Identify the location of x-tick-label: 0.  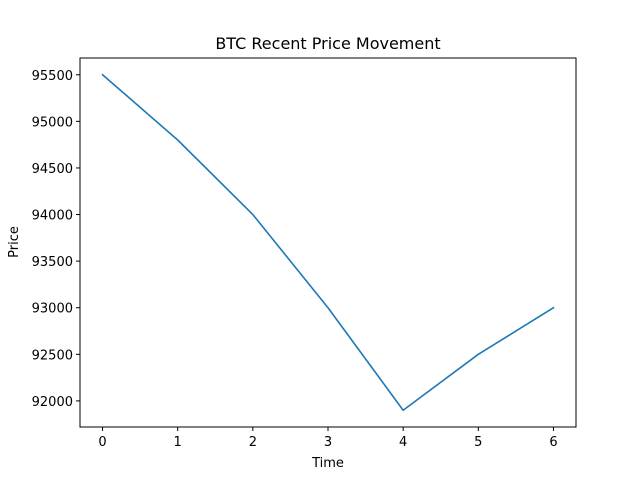
(102, 442).